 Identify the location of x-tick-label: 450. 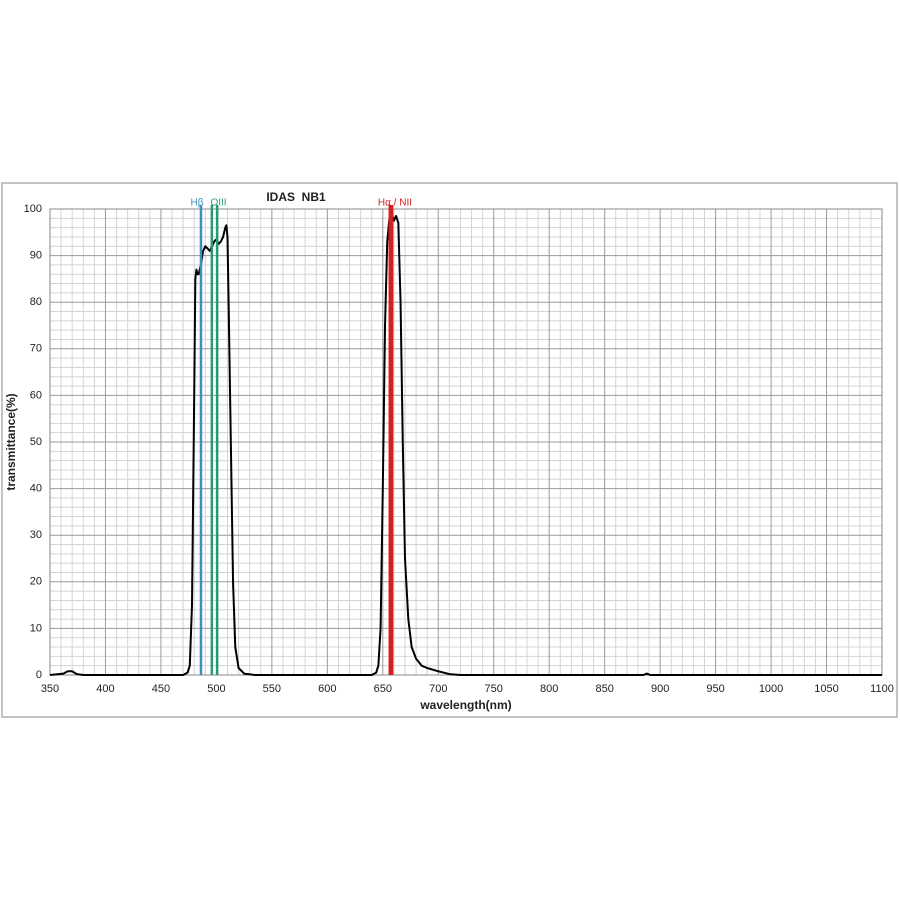
(161, 689).